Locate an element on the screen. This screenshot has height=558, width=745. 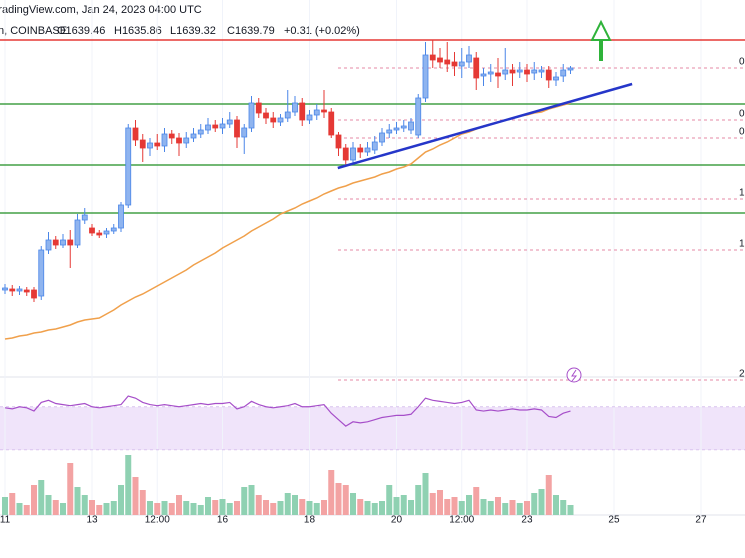
x-tick-label: 27 is located at coordinates (701, 520).